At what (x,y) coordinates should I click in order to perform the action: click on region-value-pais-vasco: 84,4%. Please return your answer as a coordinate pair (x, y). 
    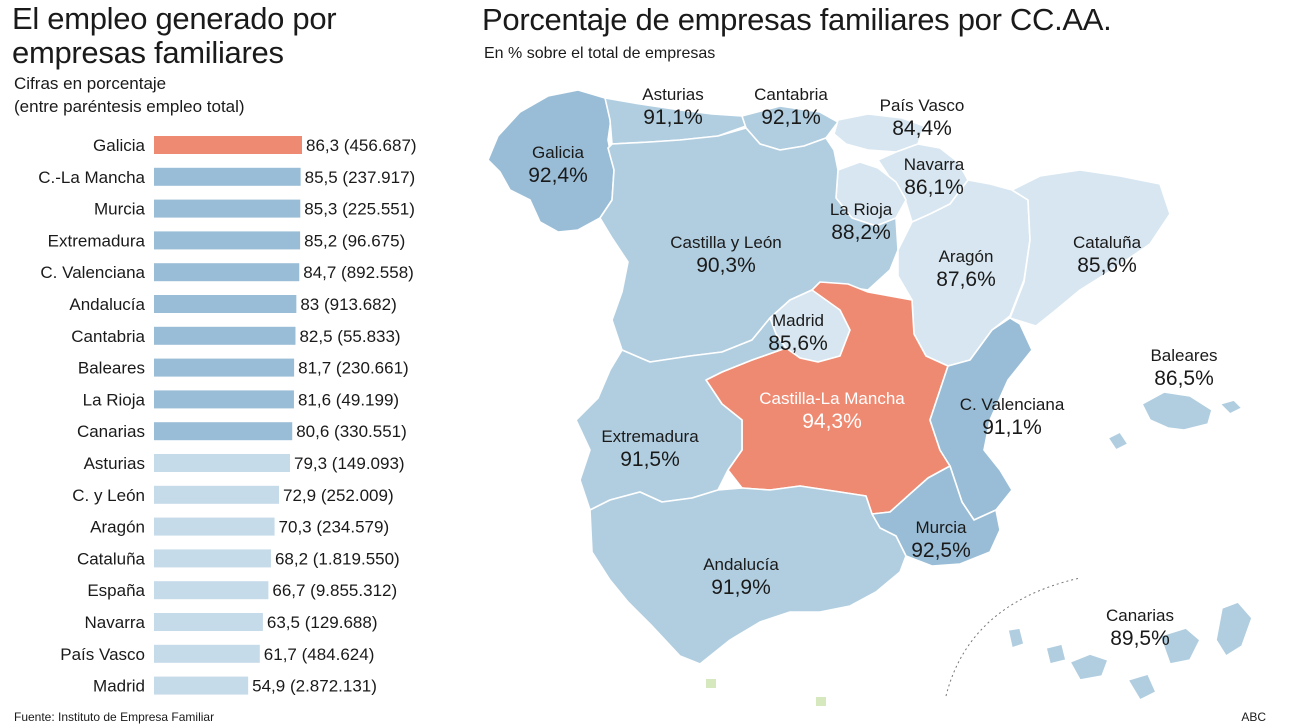
    Looking at the image, I should click on (922, 128).